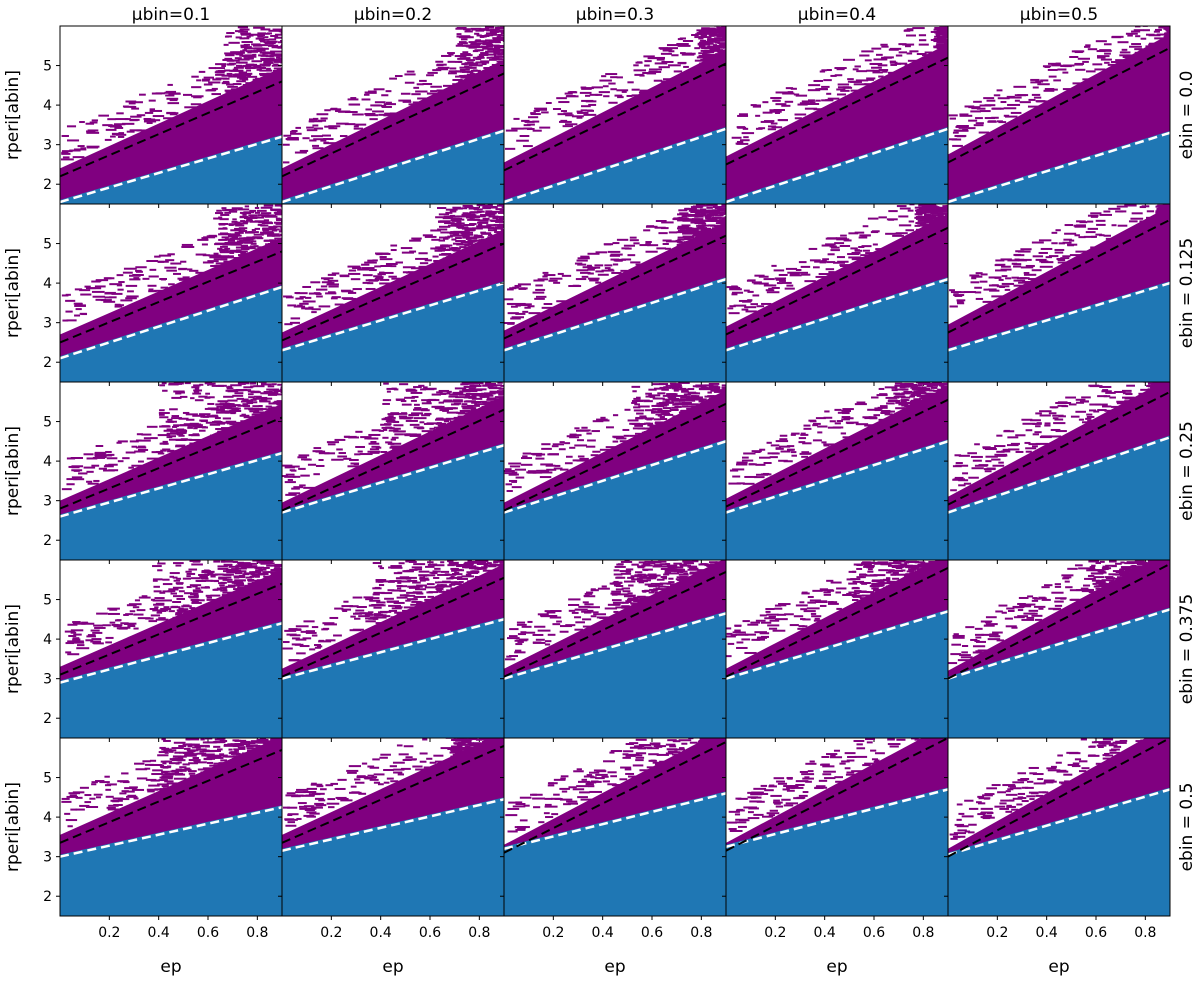 The width and height of the screenshot is (1200, 983). I want to click on unstable-plume, so click(220, 424).